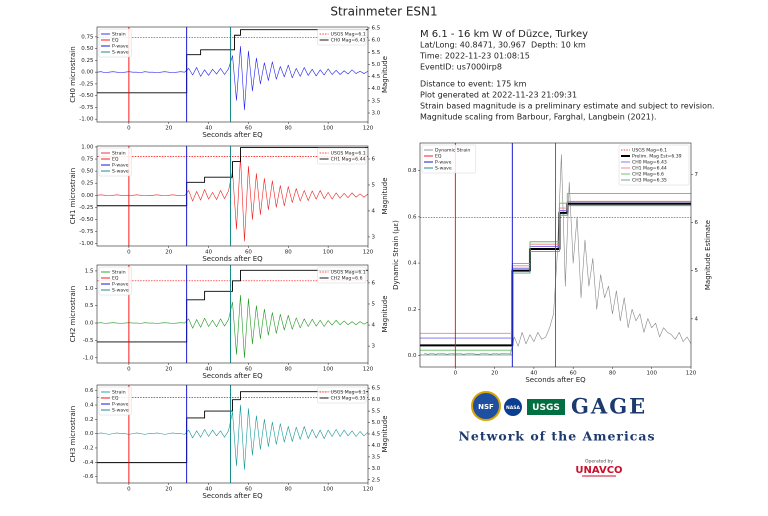 Image resolution: width=768 pixels, height=516 pixels. Describe the element at coordinates (412, 171) in the screenshot. I see `y-tick-label: 0.8` at that location.